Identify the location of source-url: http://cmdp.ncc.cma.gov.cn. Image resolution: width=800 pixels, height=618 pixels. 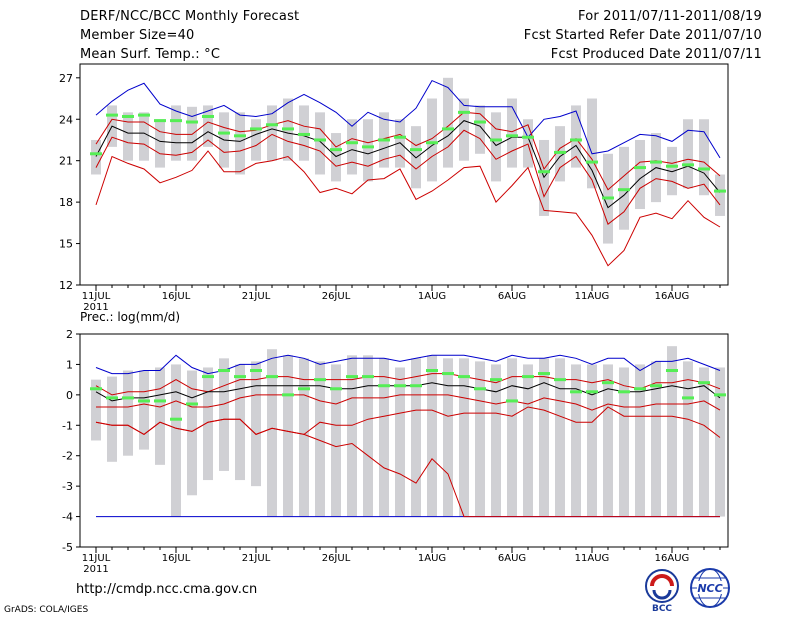
(167, 589).